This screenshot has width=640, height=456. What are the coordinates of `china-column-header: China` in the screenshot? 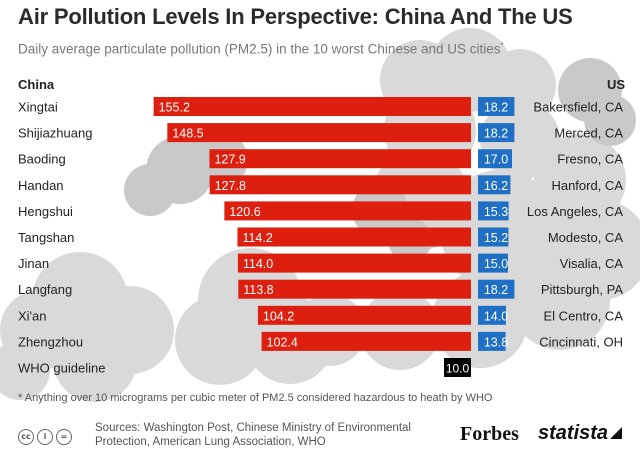 It's located at (36, 84).